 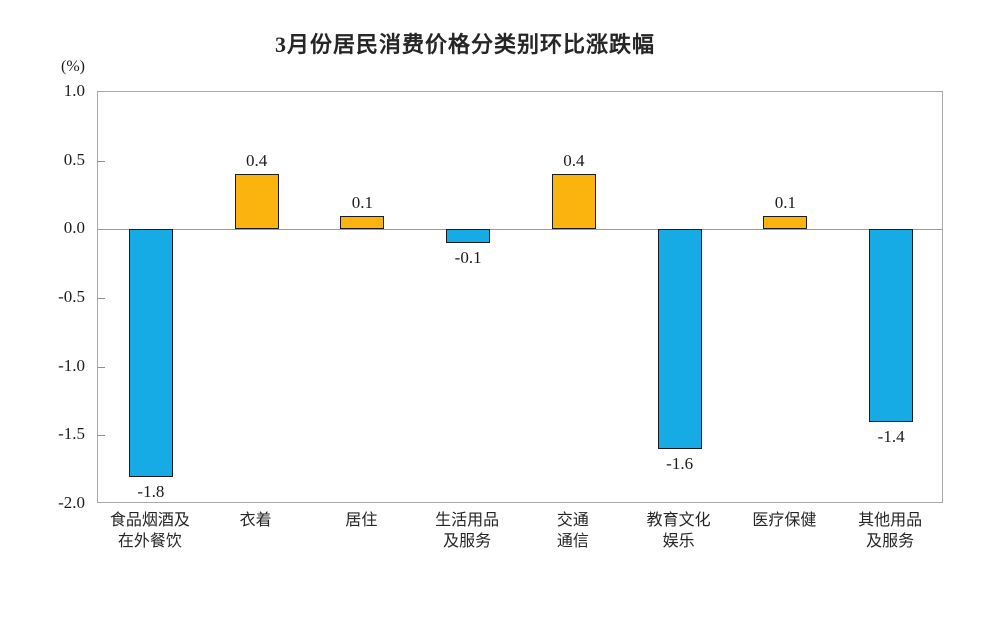 What do you see at coordinates (680, 464) in the screenshot?
I see `bar-value-label: -1.6` at bounding box center [680, 464].